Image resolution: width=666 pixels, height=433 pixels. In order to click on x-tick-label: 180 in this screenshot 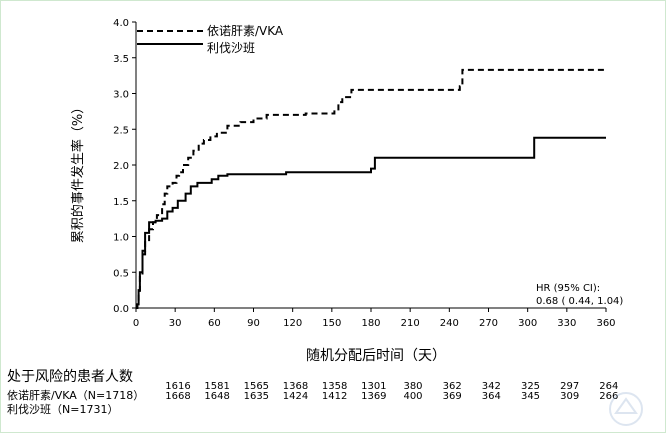, I will do `click(370, 323)`.